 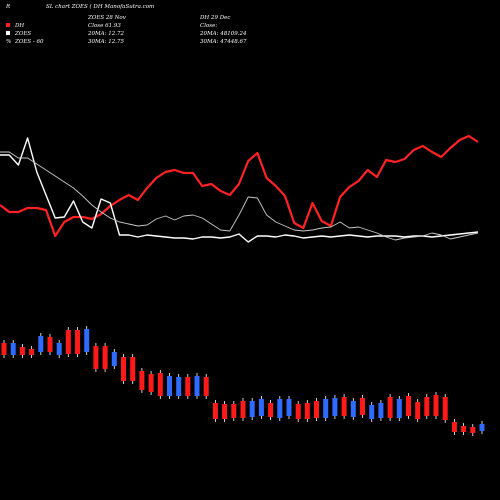 What do you see at coordinates (208, 26) in the screenshot?
I see `info-col2-line2: Close:` at bounding box center [208, 26].